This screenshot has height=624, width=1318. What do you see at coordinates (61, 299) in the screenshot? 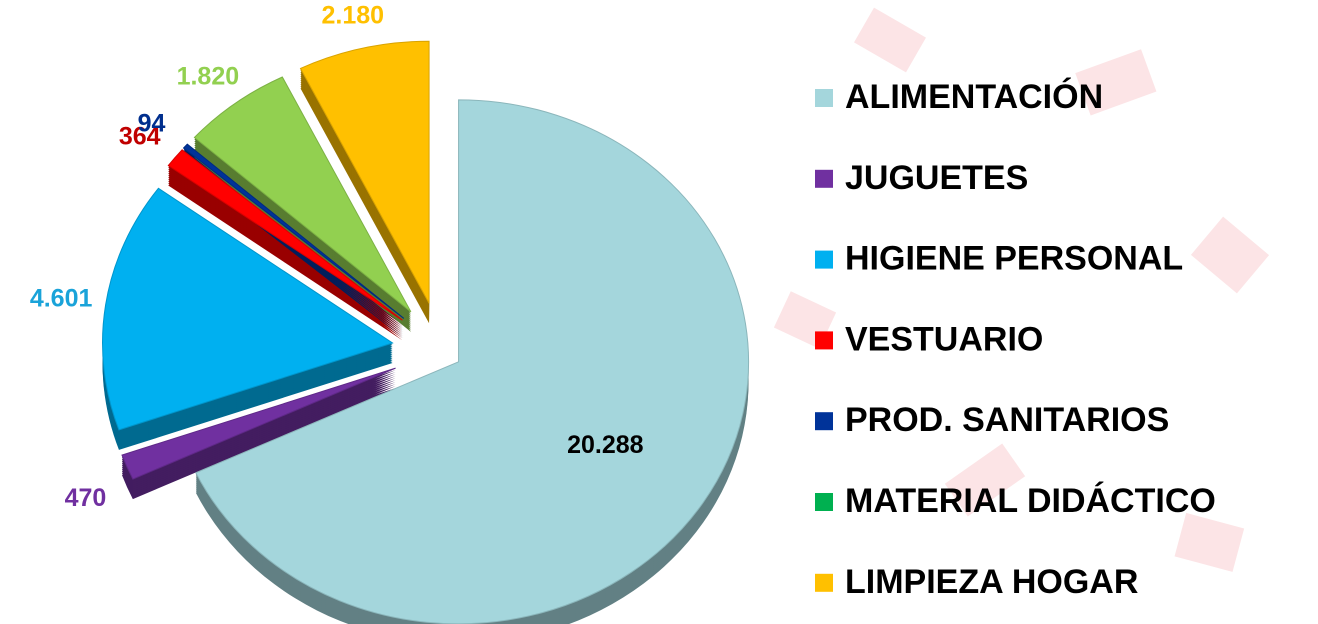
I see `data-label: 4.601` at bounding box center [61, 299].